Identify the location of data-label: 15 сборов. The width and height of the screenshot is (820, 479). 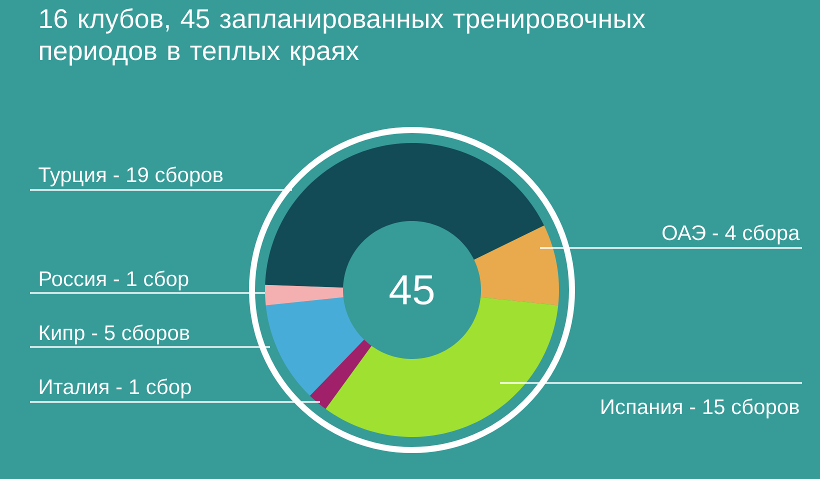
(751, 408).